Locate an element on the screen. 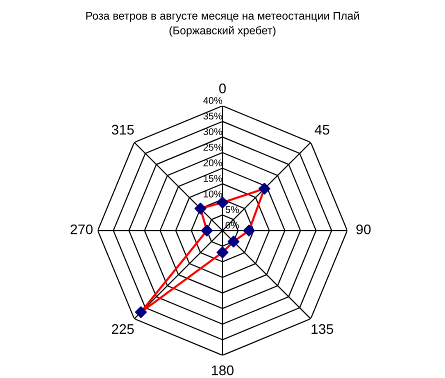 This screenshot has height=378, width=445. spoke-label: 45 is located at coordinates (322, 129).